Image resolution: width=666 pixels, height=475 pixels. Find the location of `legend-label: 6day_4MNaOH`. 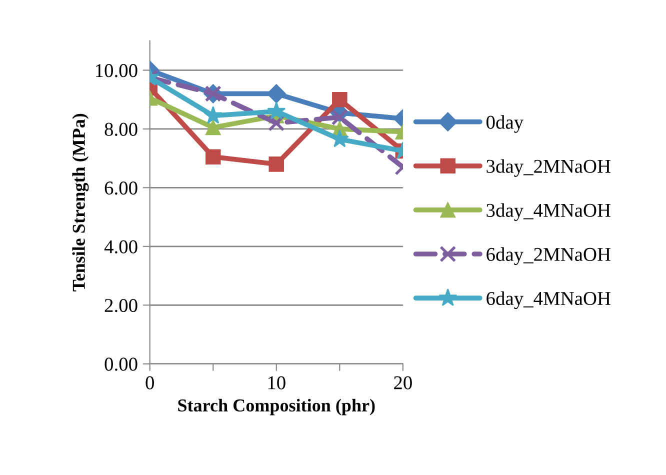

legend-label: 6day_4MNaOH is located at coordinates (548, 300).